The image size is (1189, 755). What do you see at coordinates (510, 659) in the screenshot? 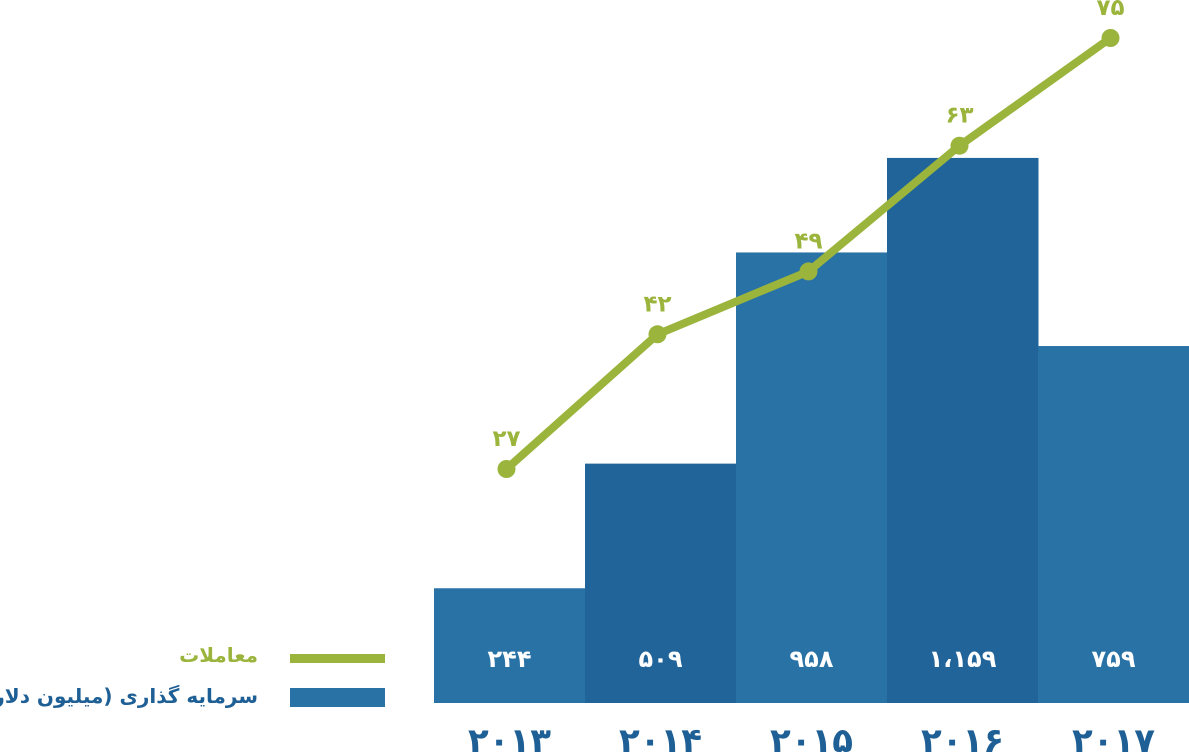
I see `bar-value-label: ۲۴۴` at bounding box center [510, 659].